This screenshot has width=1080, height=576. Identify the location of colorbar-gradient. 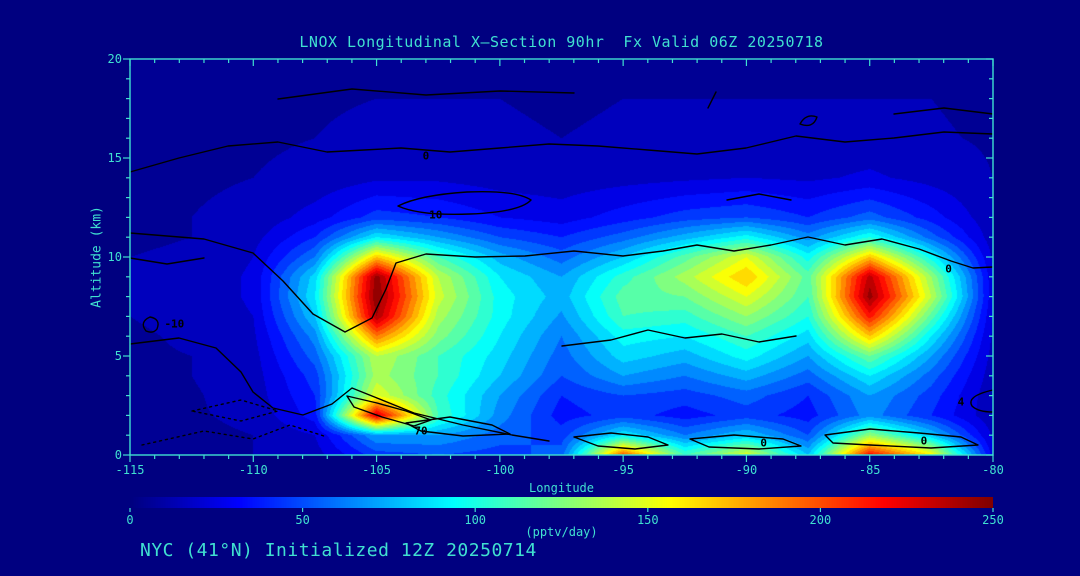
(561, 502).